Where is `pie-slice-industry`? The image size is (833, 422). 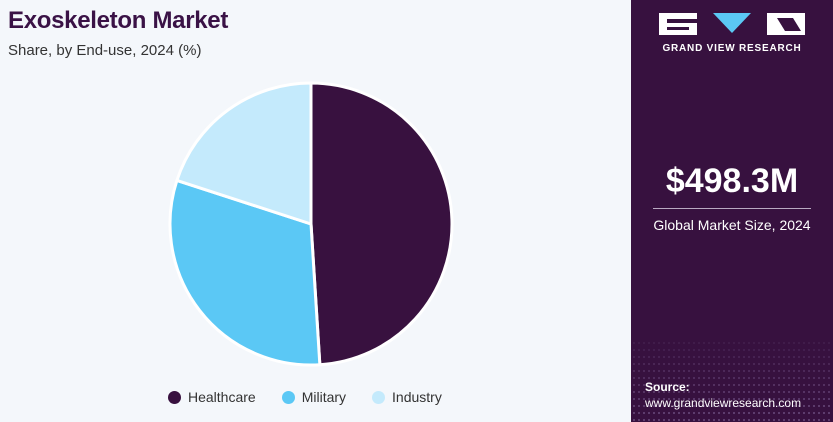 pie-slice-industry is located at coordinates (244, 153).